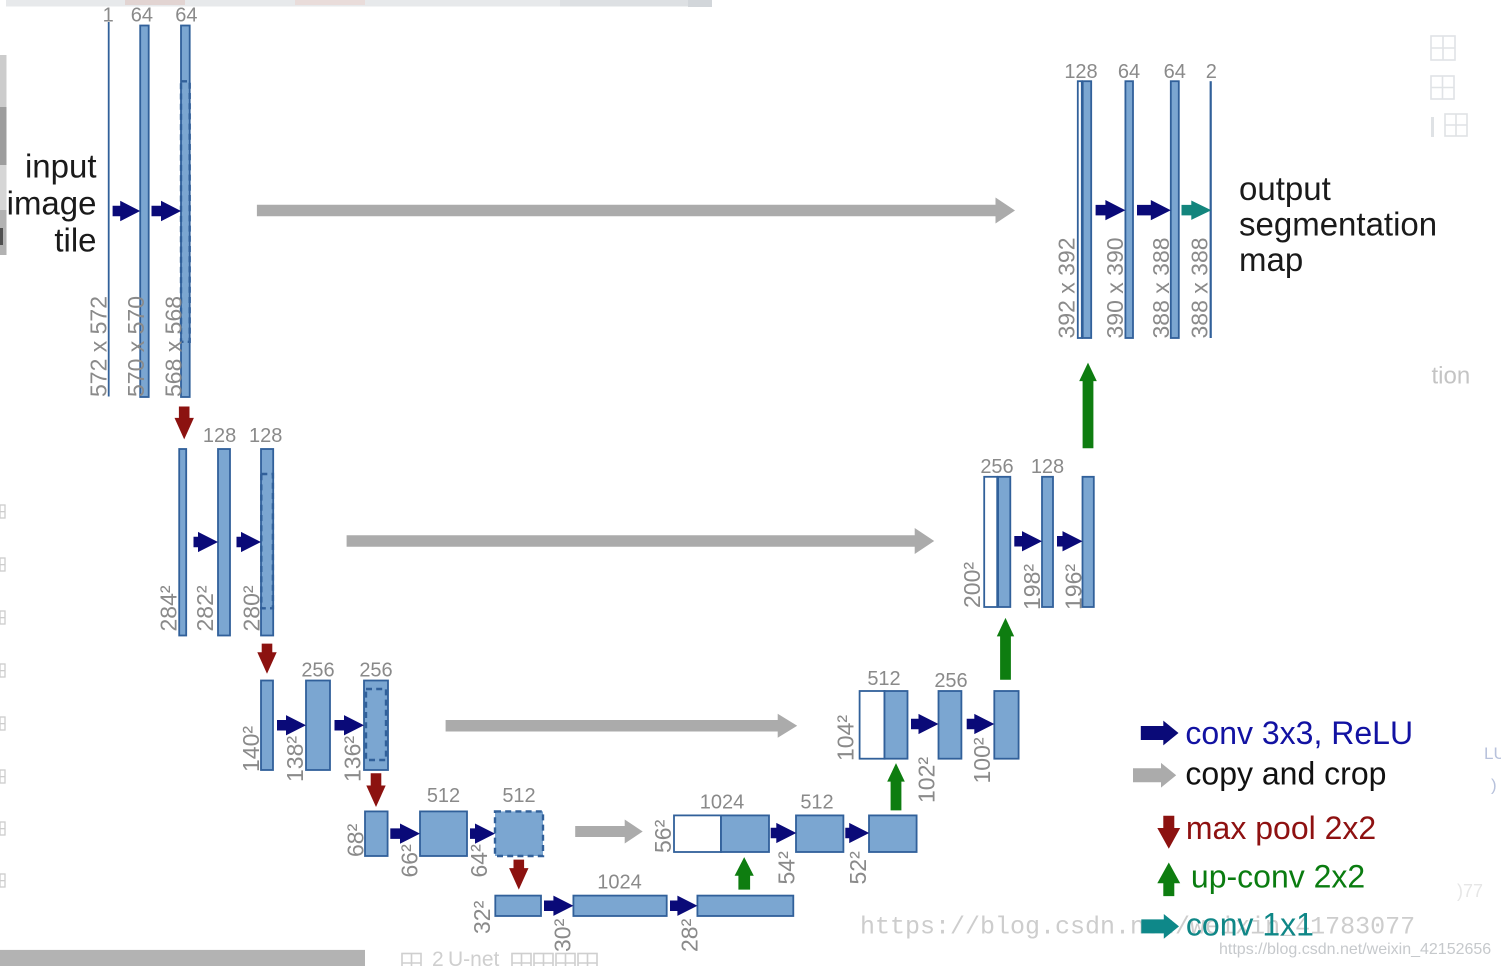 The height and width of the screenshot is (966, 1501). I want to click on svg-text:https://blog.csdn.net/weixin_4: https://blog.csdn.net/weixin_42152656, so click(1355, 949).